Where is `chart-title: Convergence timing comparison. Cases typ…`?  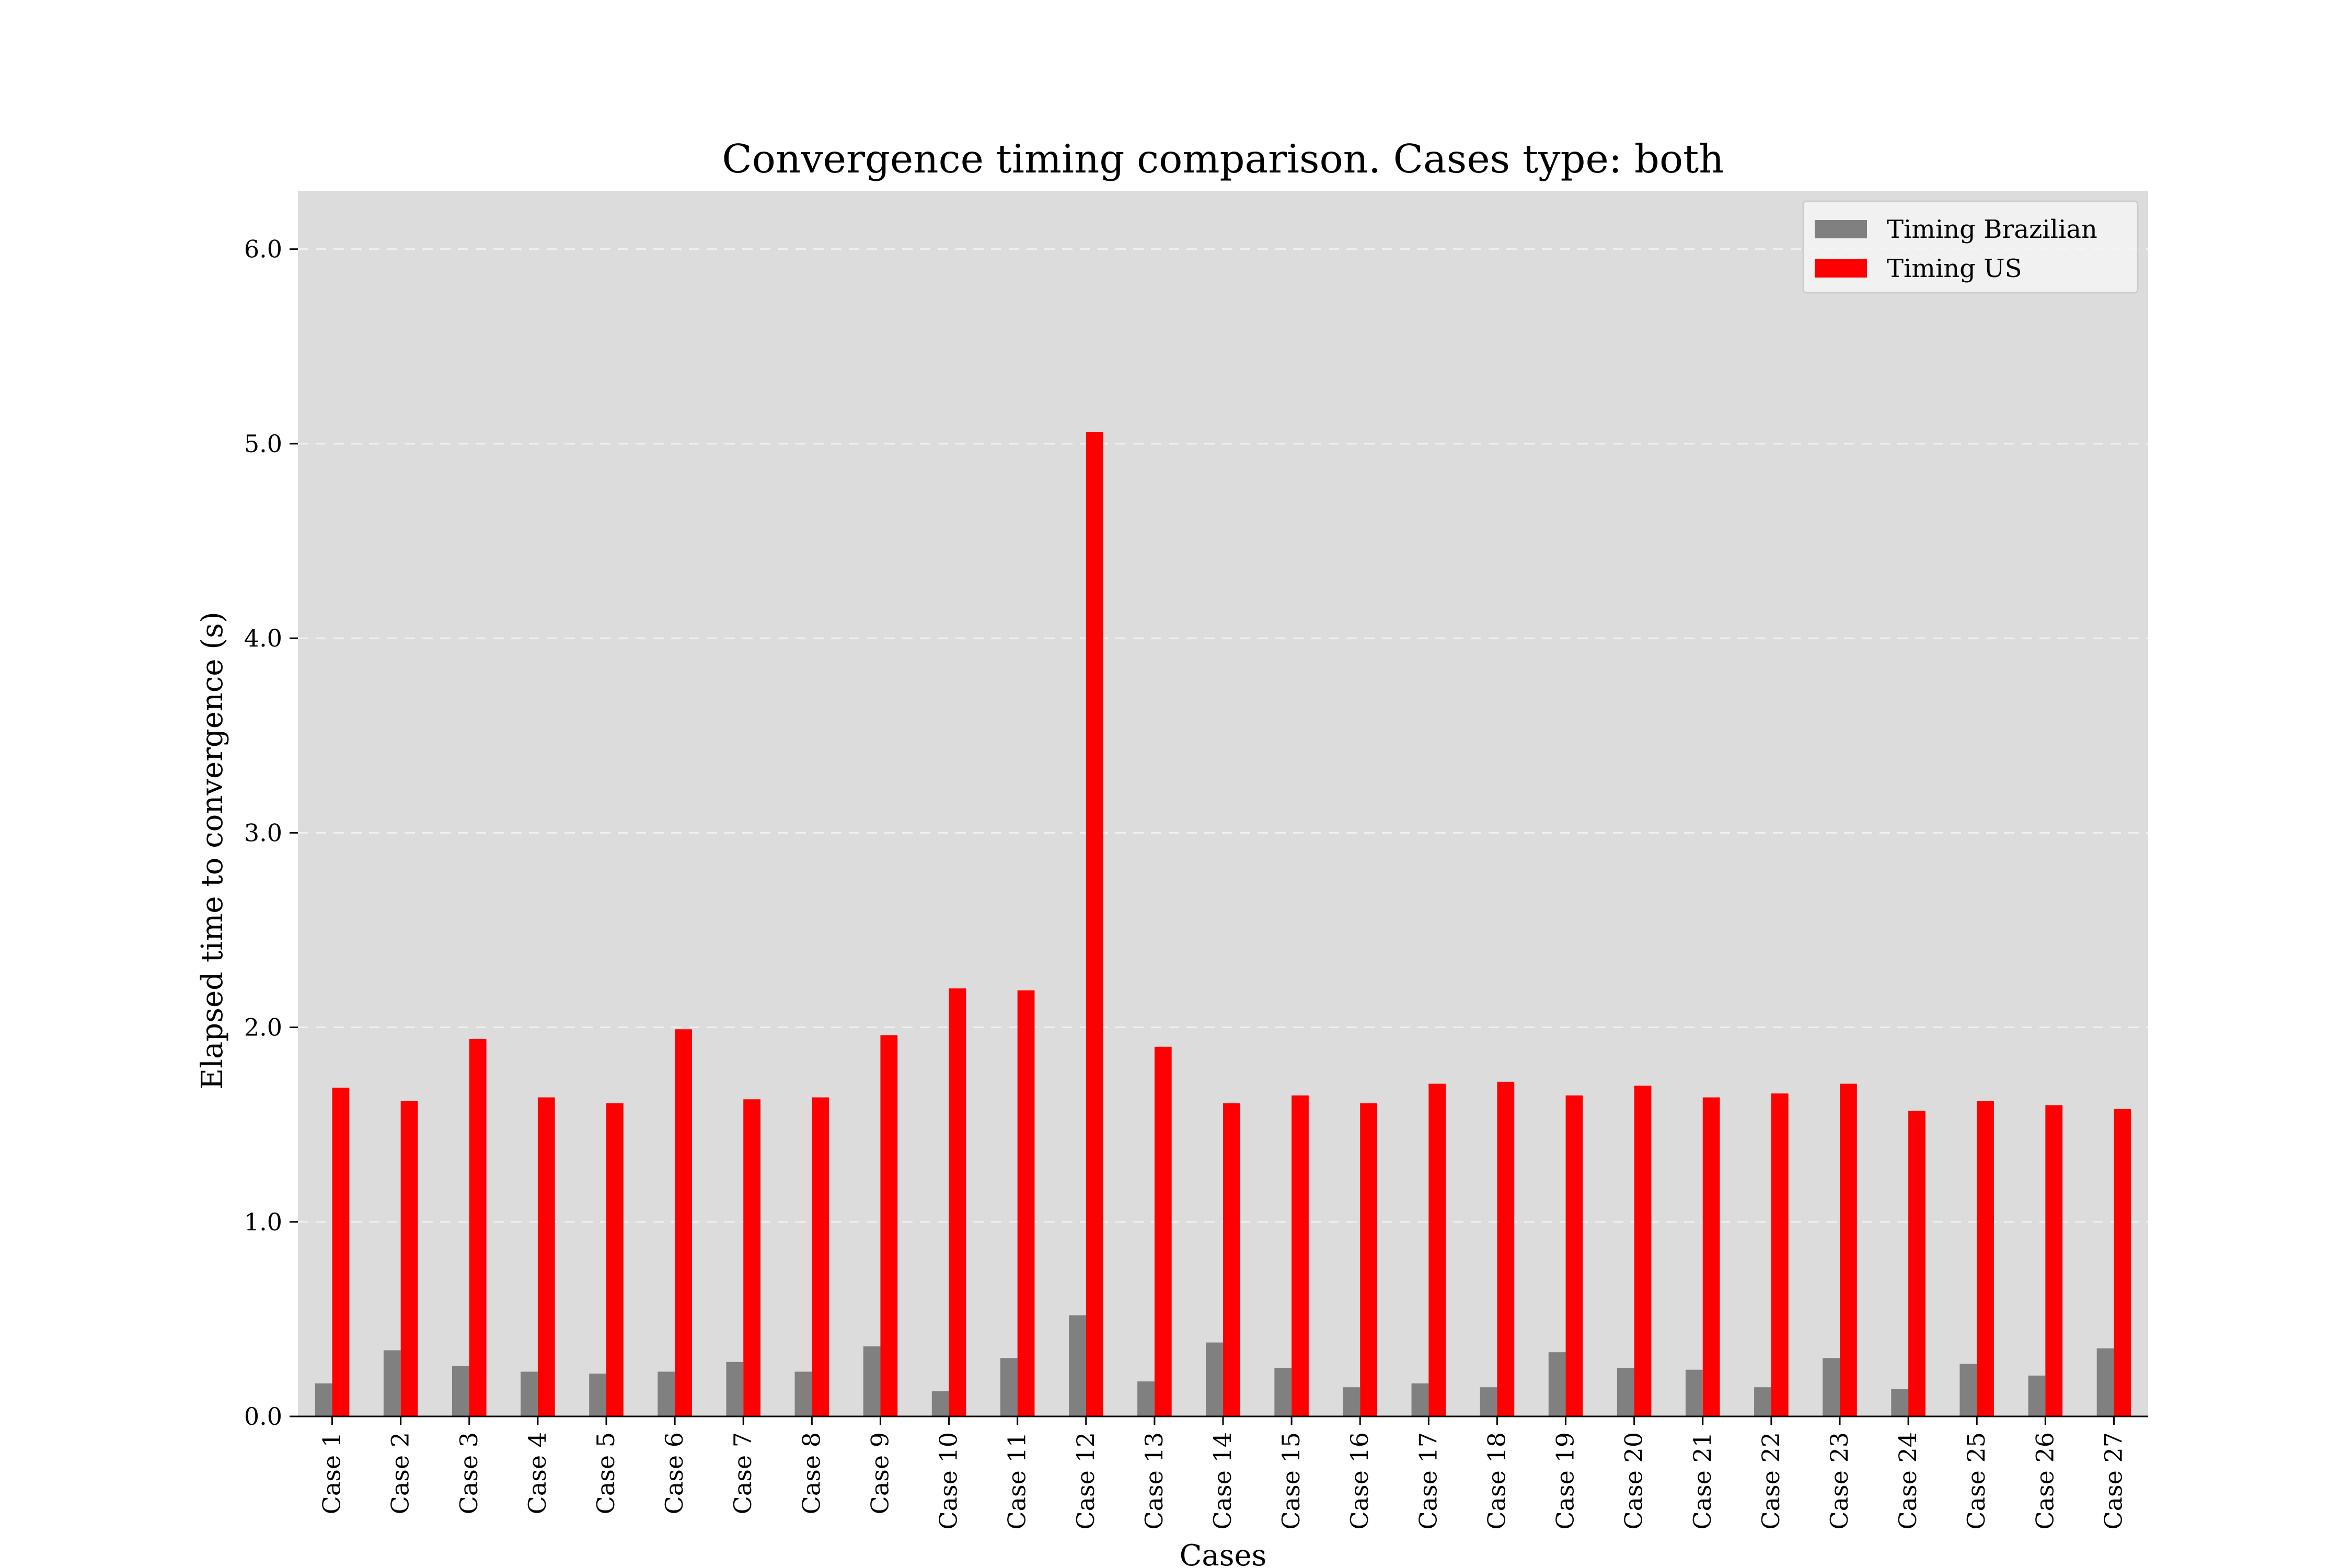 chart-title: Convergence timing comparison. Cases typ… is located at coordinates (1223, 159).